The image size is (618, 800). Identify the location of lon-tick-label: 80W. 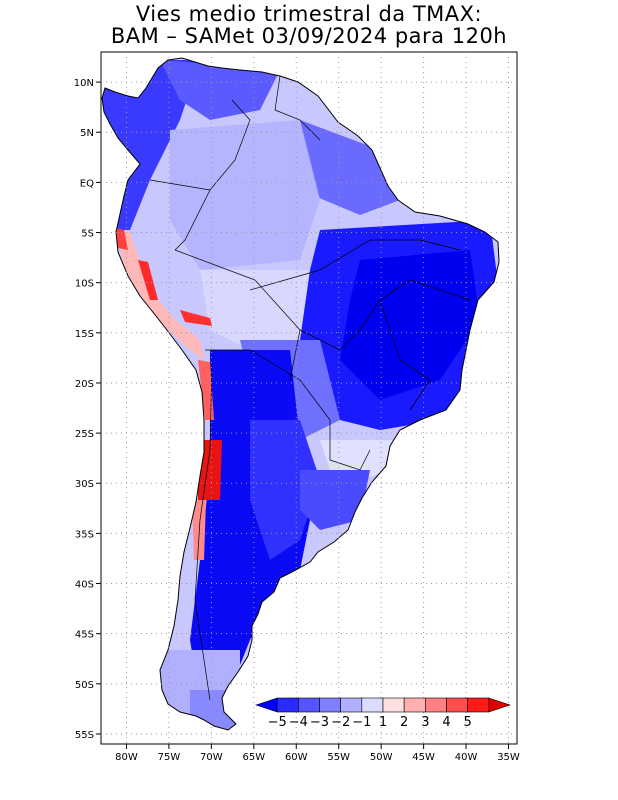
(126, 757).